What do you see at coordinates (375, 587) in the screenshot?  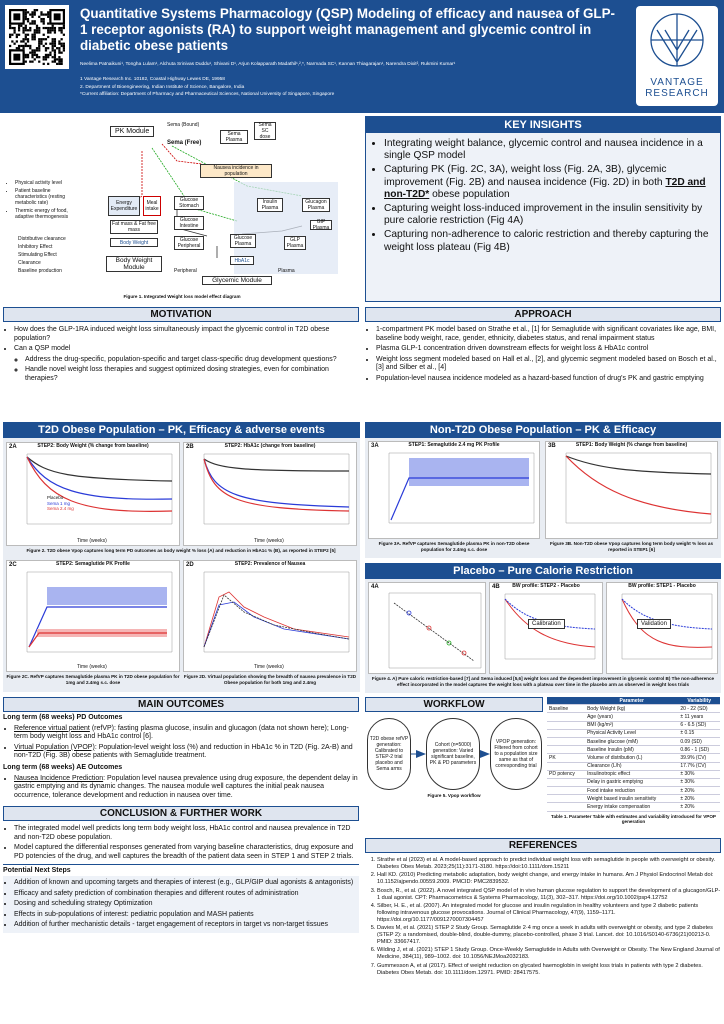 I see `panel-label: 4A` at bounding box center [375, 587].